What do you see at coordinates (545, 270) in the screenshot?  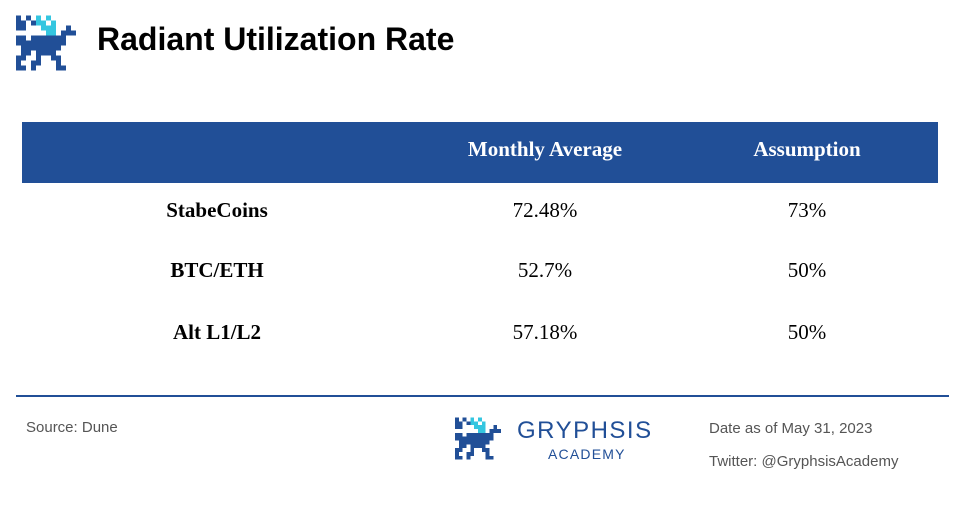 I see `monthly-average-value: 52.7%` at bounding box center [545, 270].